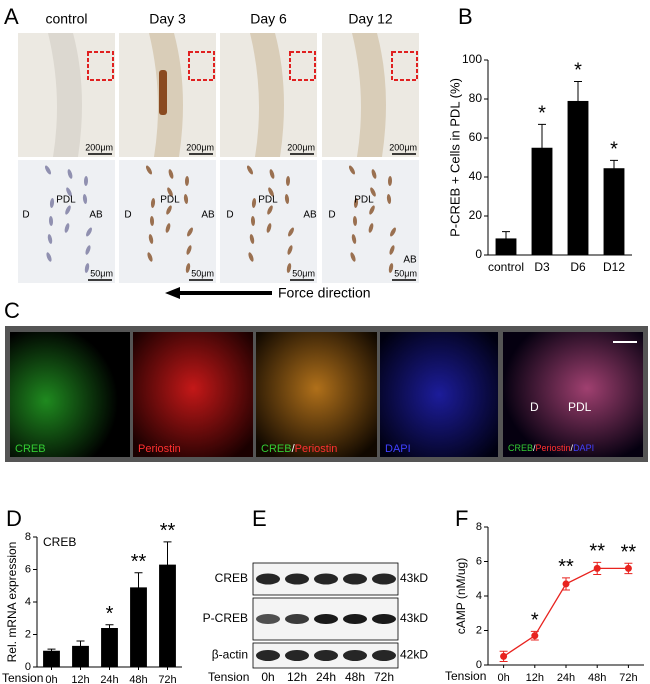 This screenshot has height=684, width=650. What do you see at coordinates (100, 66) in the screenshot?
I see `roi-box` at bounding box center [100, 66].